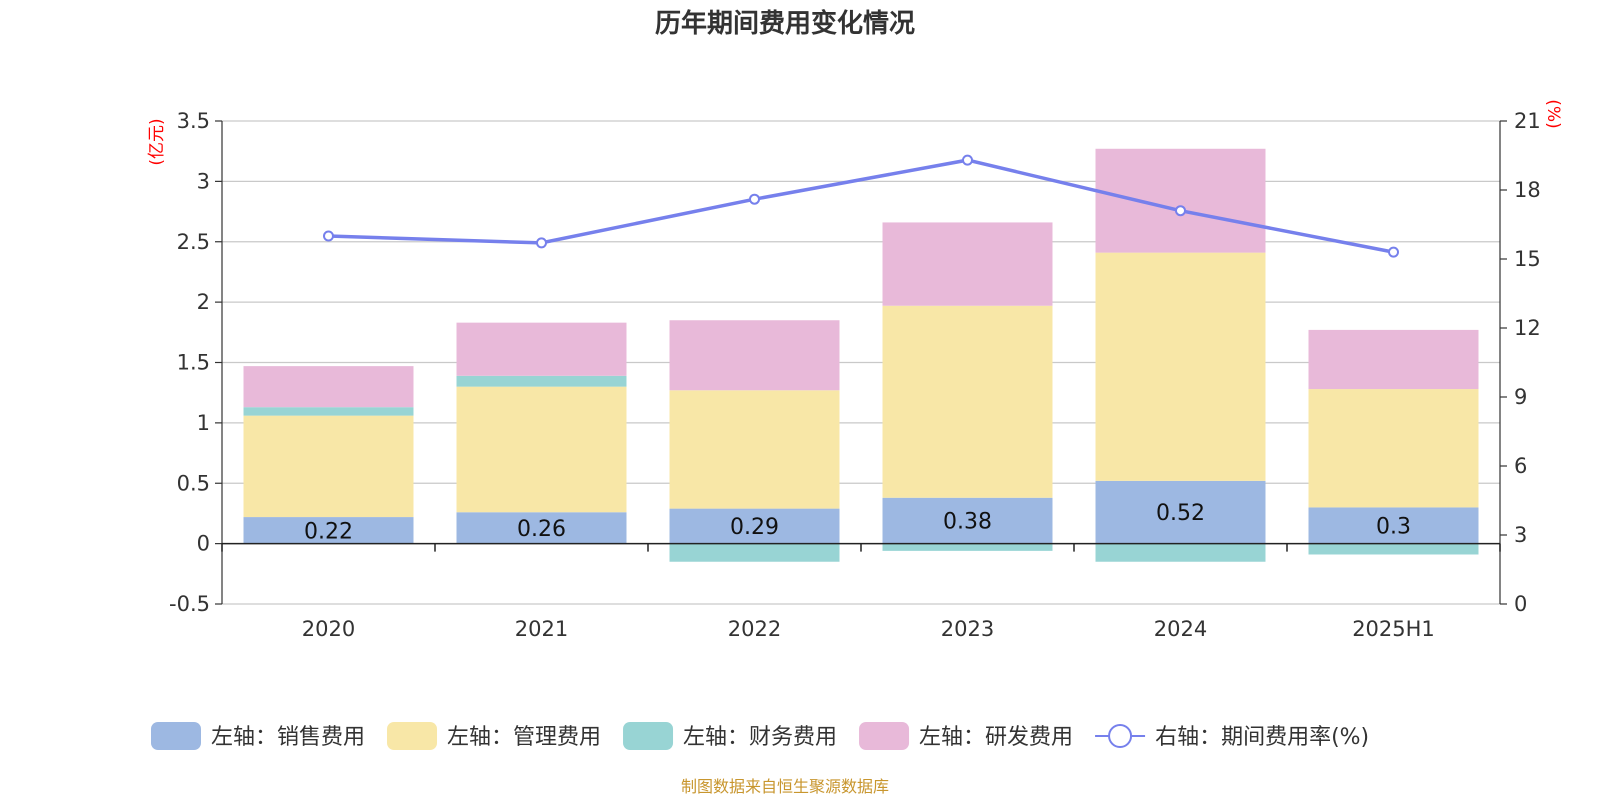 The height and width of the screenshot is (800, 1600). What do you see at coordinates (541, 449) in the screenshot?
I see `bar-1-2021` at bounding box center [541, 449].